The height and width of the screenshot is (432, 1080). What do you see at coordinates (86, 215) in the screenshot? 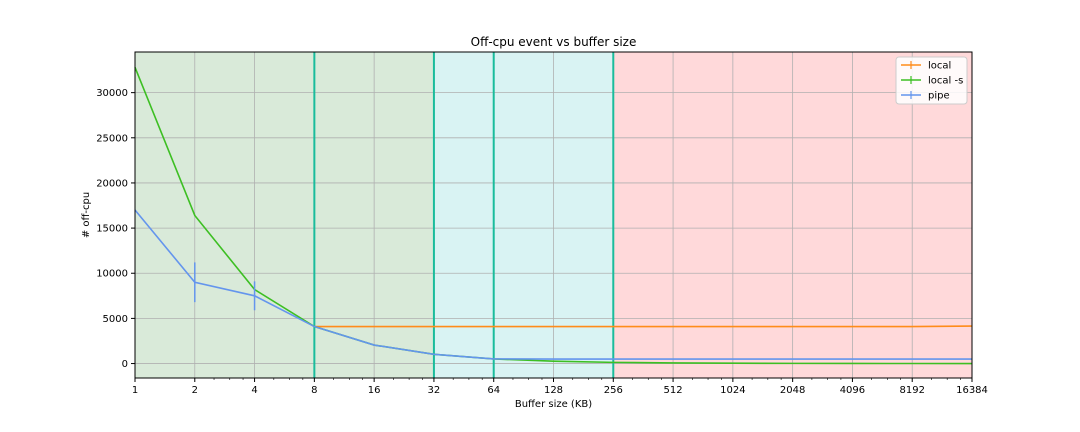
I see `y-axis-label: # off-cpu` at bounding box center [86, 215].